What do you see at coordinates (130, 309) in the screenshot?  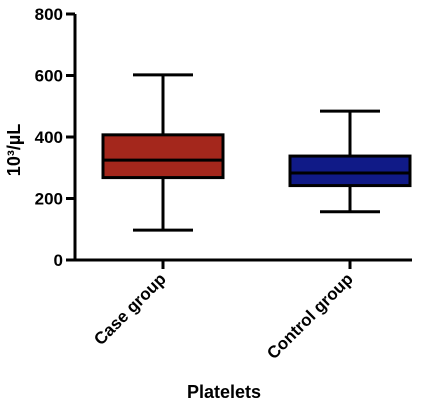 I see `x-category-label: Case group` at bounding box center [130, 309].